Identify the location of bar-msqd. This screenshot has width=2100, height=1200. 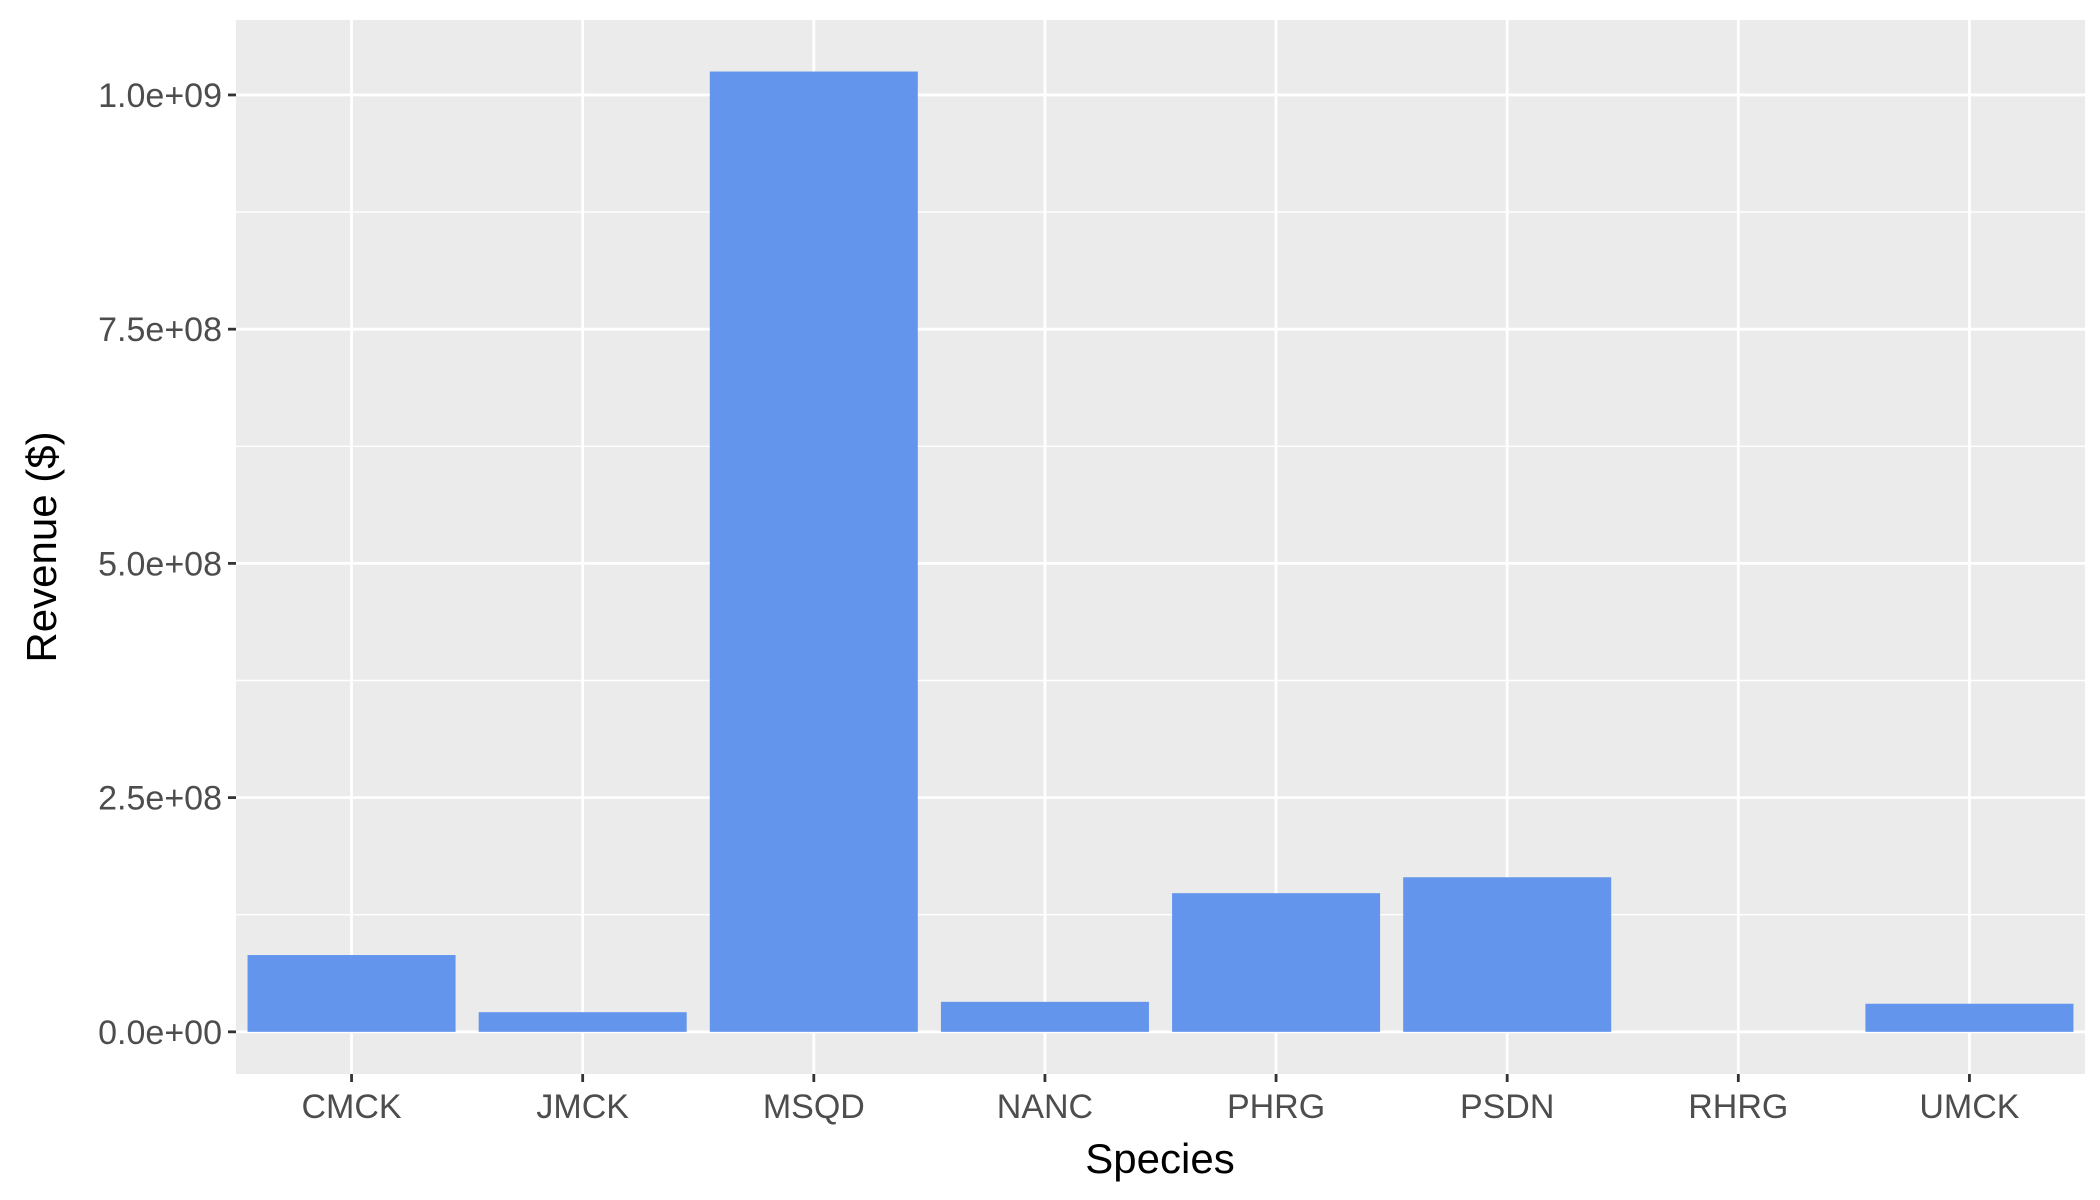
(813, 551).